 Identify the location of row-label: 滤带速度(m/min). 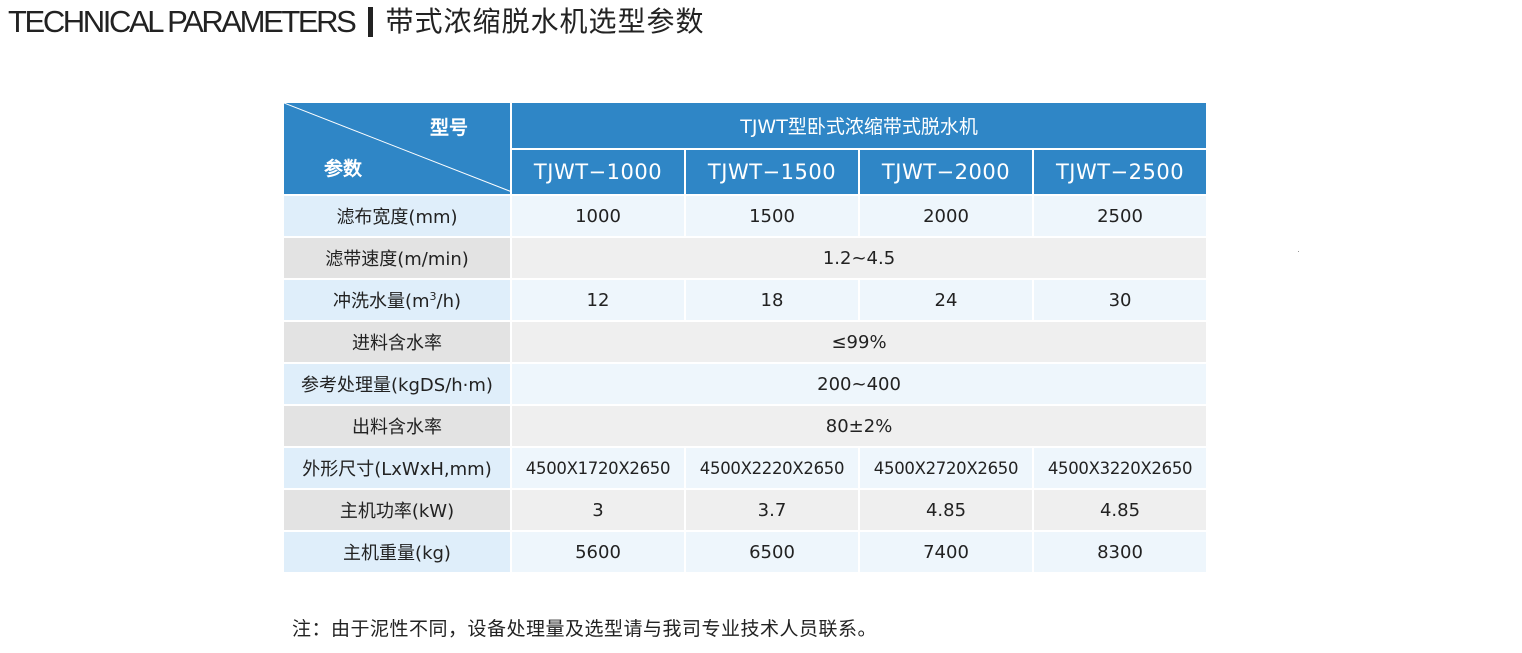
(398, 259).